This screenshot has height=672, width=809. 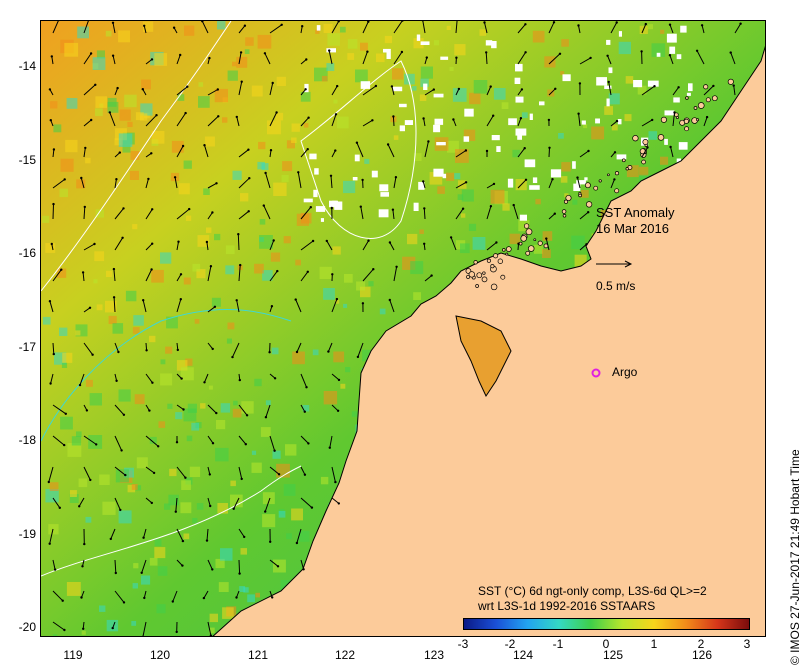 What do you see at coordinates (592, 591) in the screenshot?
I see `caption-line1: SST (°C) 6d ngt-only comp, L3S-6d QL>=2` at bounding box center [592, 591].